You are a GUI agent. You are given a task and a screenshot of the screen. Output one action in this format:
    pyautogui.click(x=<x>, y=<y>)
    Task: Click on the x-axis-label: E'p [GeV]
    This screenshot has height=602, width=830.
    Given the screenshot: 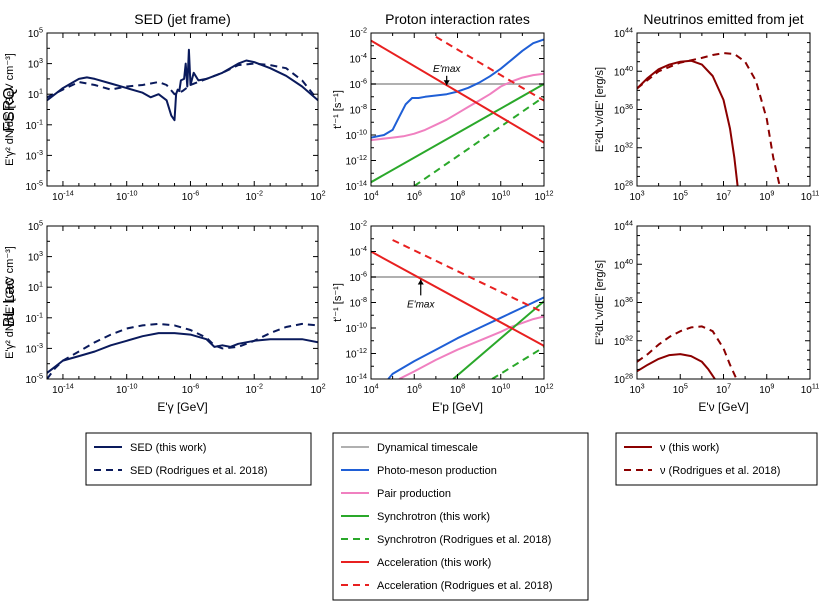 What is the action you would take?
    pyautogui.click(x=457, y=407)
    